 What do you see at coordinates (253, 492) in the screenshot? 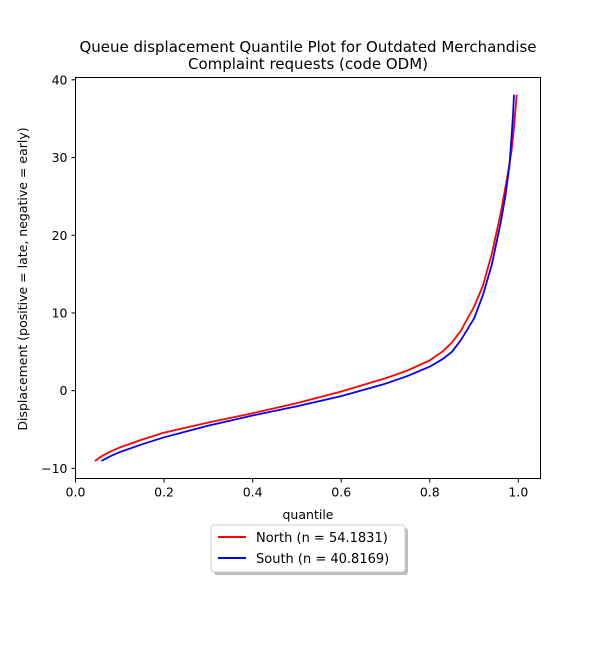
I see `x-tick-label: 0.4` at bounding box center [253, 492].